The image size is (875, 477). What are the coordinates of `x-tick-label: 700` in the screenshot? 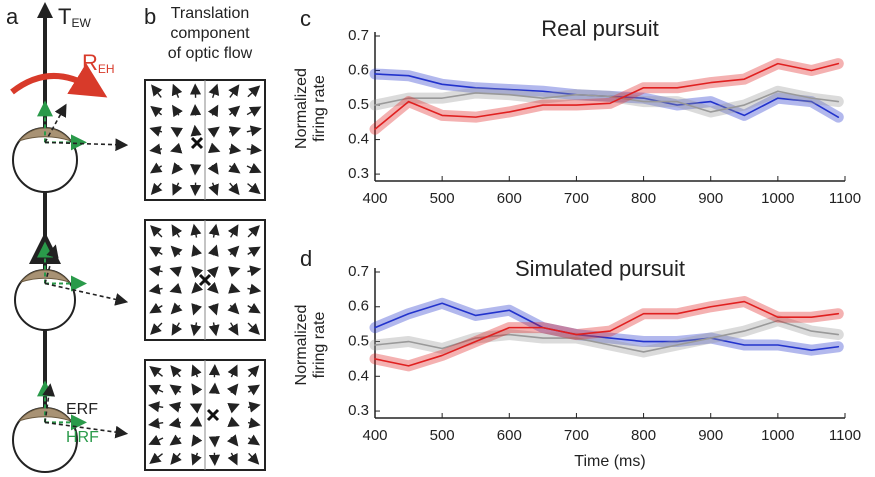 It's located at (576, 435).